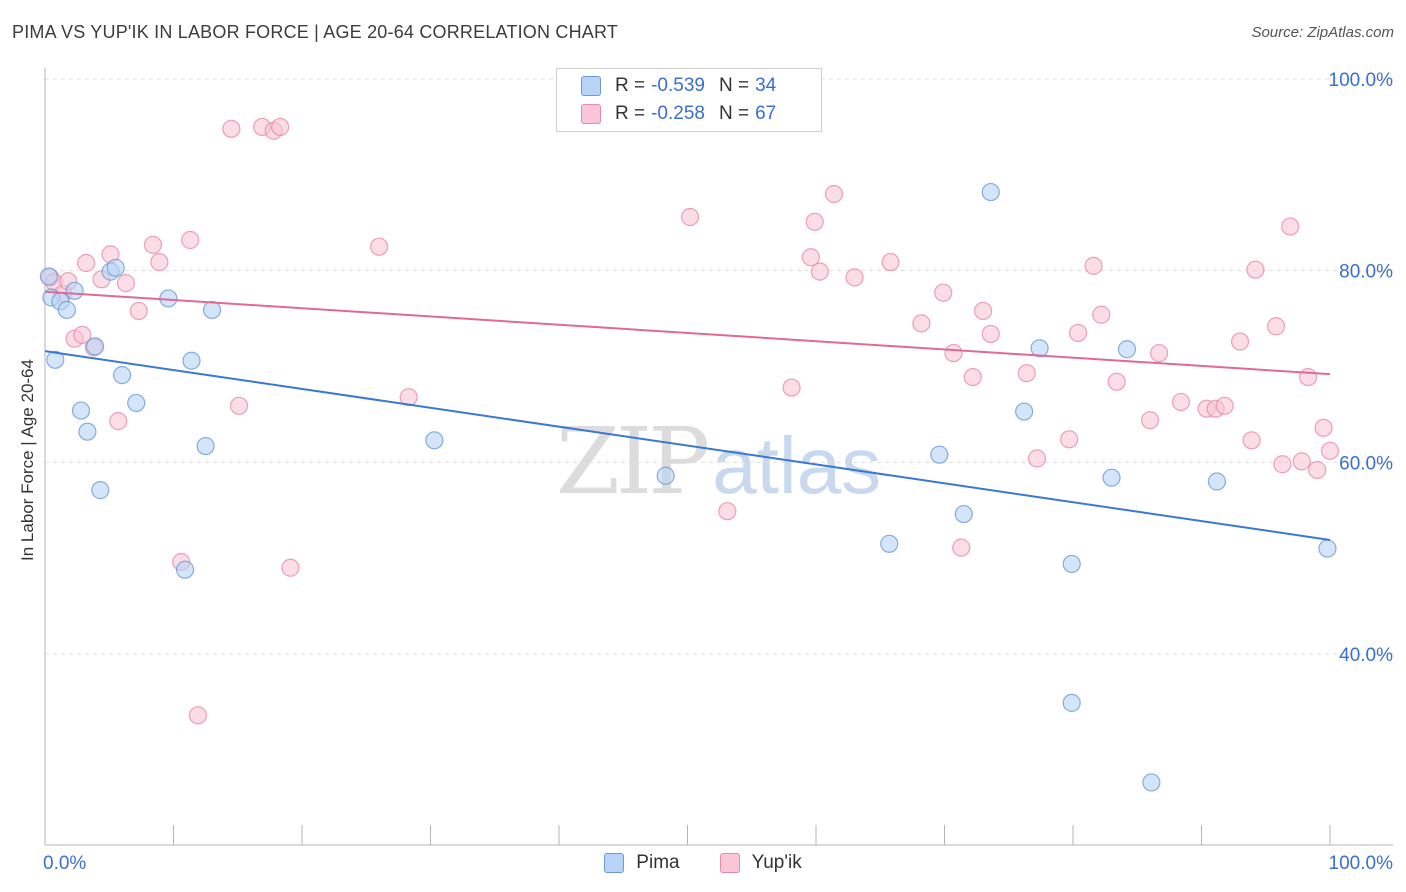 The image size is (1406, 892). I want to click on stats-legend: R = -0.539 N = 34 R = -0.258 N = 67, so click(689, 100).